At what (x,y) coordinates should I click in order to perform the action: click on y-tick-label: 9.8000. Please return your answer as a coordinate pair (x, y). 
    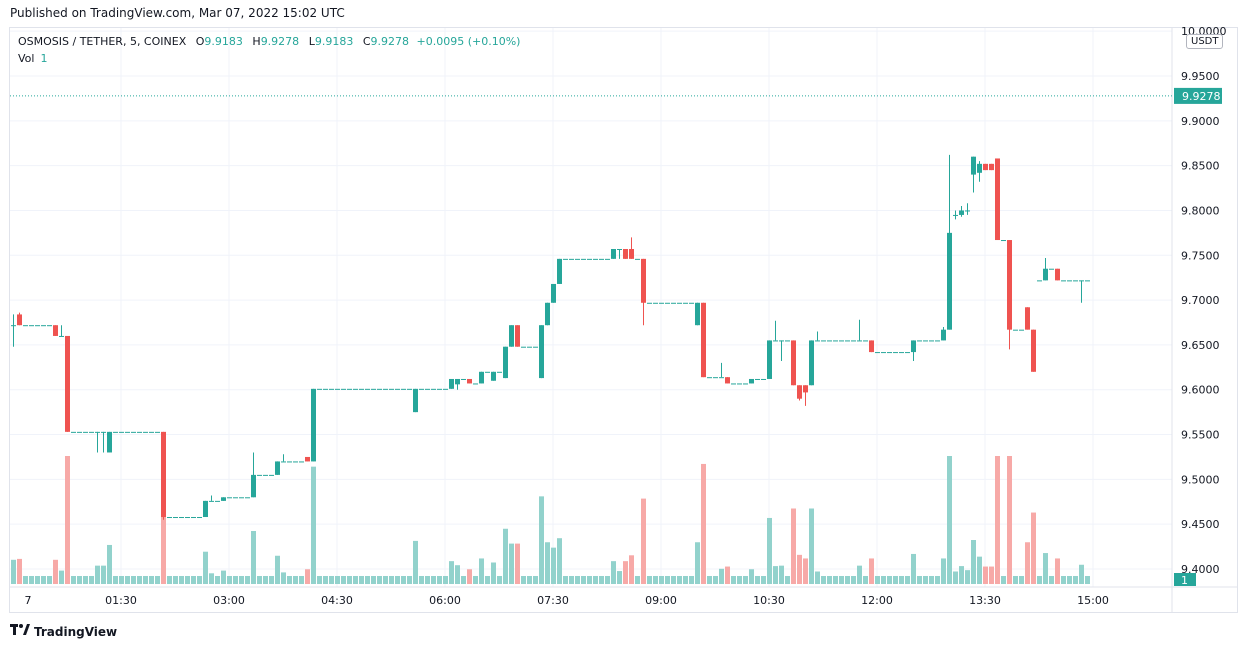
    Looking at the image, I should click on (1200, 210).